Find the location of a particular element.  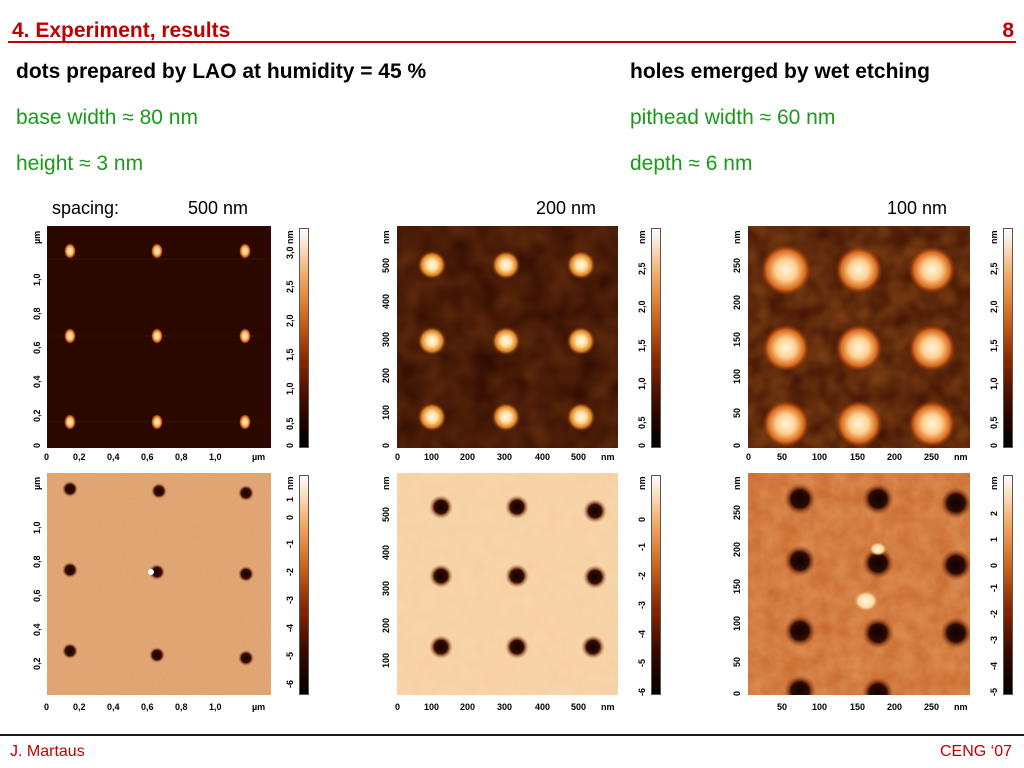

y-tick: 0,4 is located at coordinates (37, 629).